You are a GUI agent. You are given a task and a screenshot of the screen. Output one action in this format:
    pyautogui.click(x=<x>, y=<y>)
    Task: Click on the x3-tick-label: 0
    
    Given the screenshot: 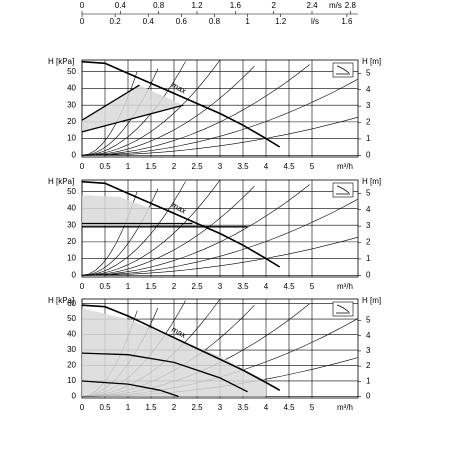 What is the action you would take?
    pyautogui.click(x=82, y=21)
    